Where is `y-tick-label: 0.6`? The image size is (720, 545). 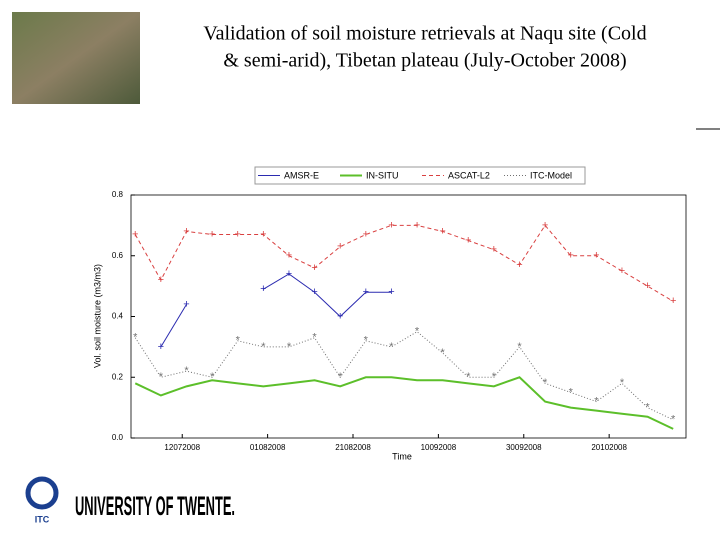 y-tick-label: 0.6 is located at coordinates (118, 255).